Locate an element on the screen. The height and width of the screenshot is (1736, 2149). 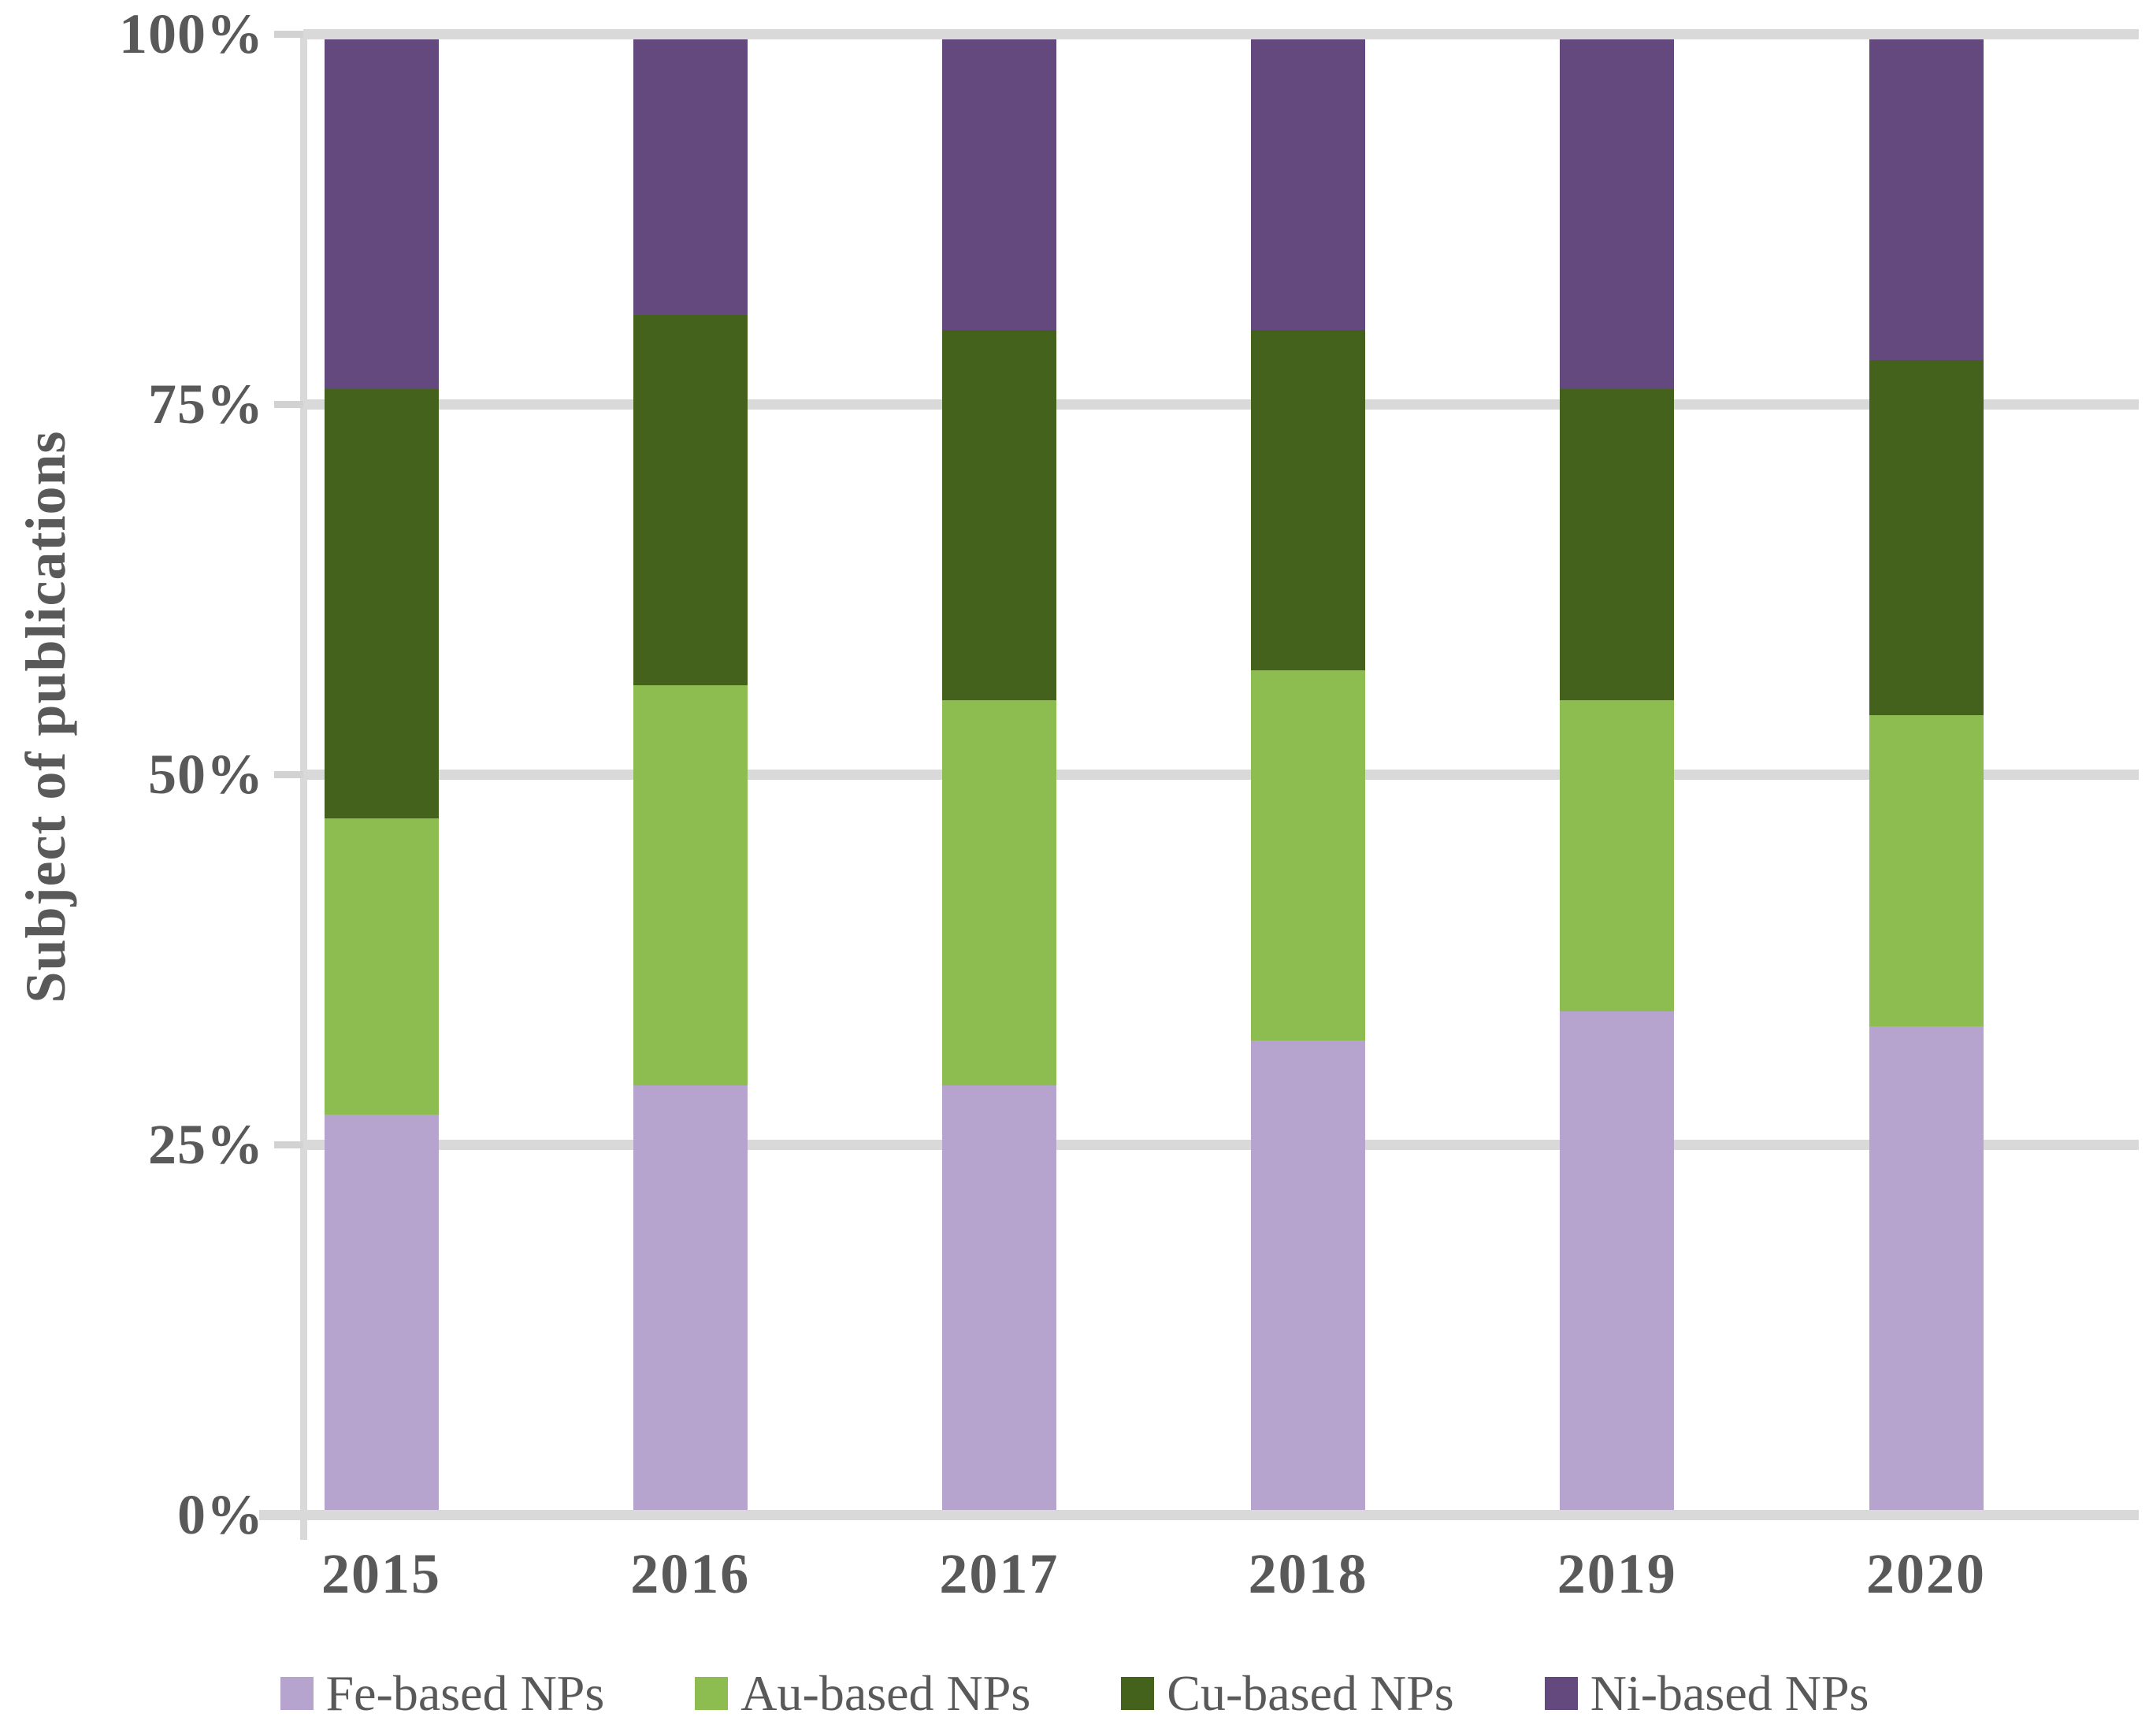
segment-2017-cu is located at coordinates (998, 515).